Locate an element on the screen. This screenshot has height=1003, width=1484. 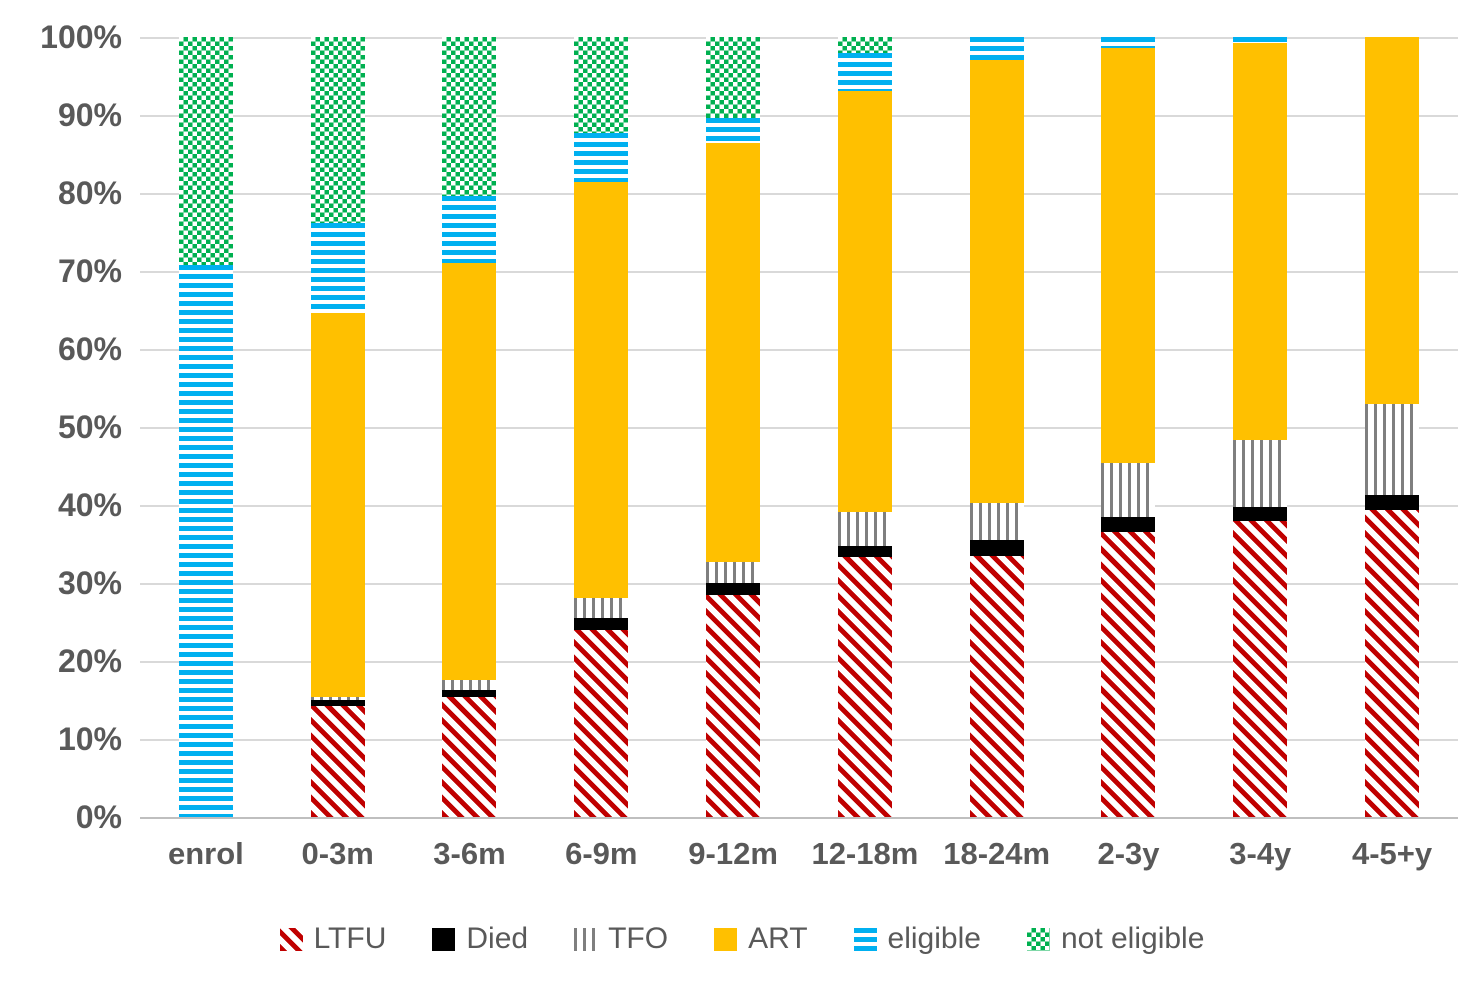
segment-eligible-3-4y is located at coordinates (1260, 40).